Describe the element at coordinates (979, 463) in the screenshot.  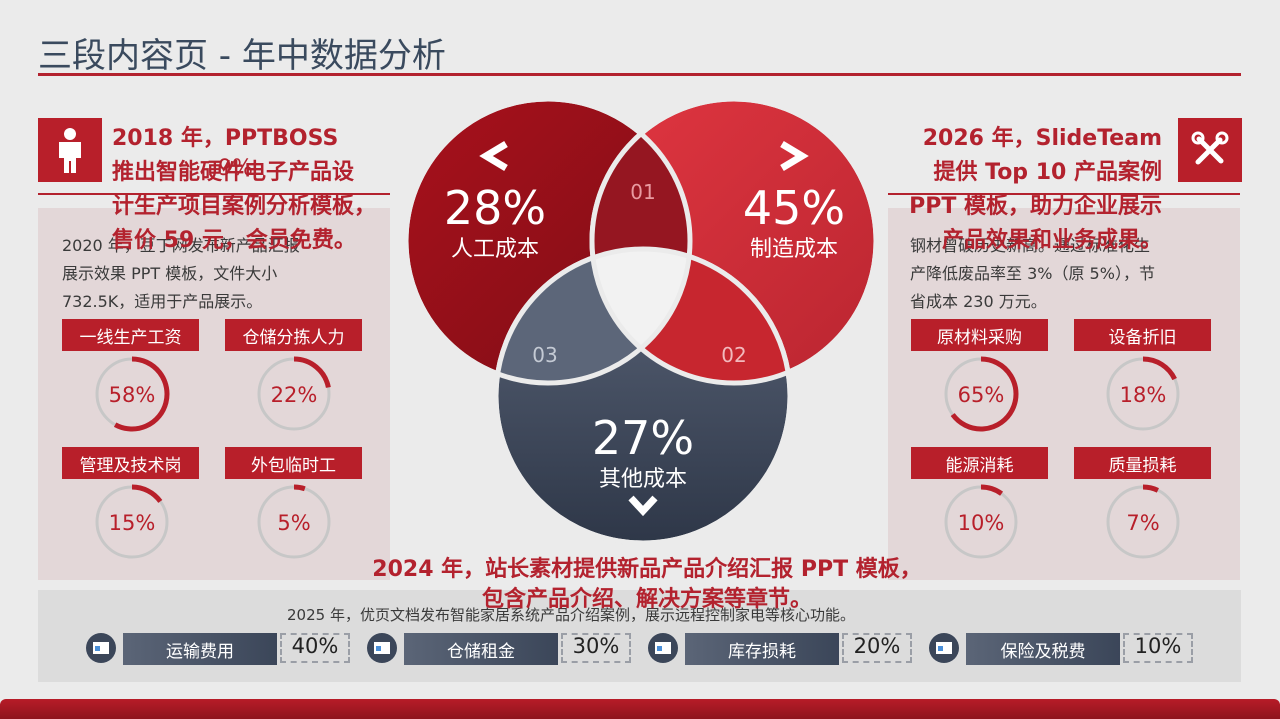
I see `right-tag-3: 能源消耗` at that location.